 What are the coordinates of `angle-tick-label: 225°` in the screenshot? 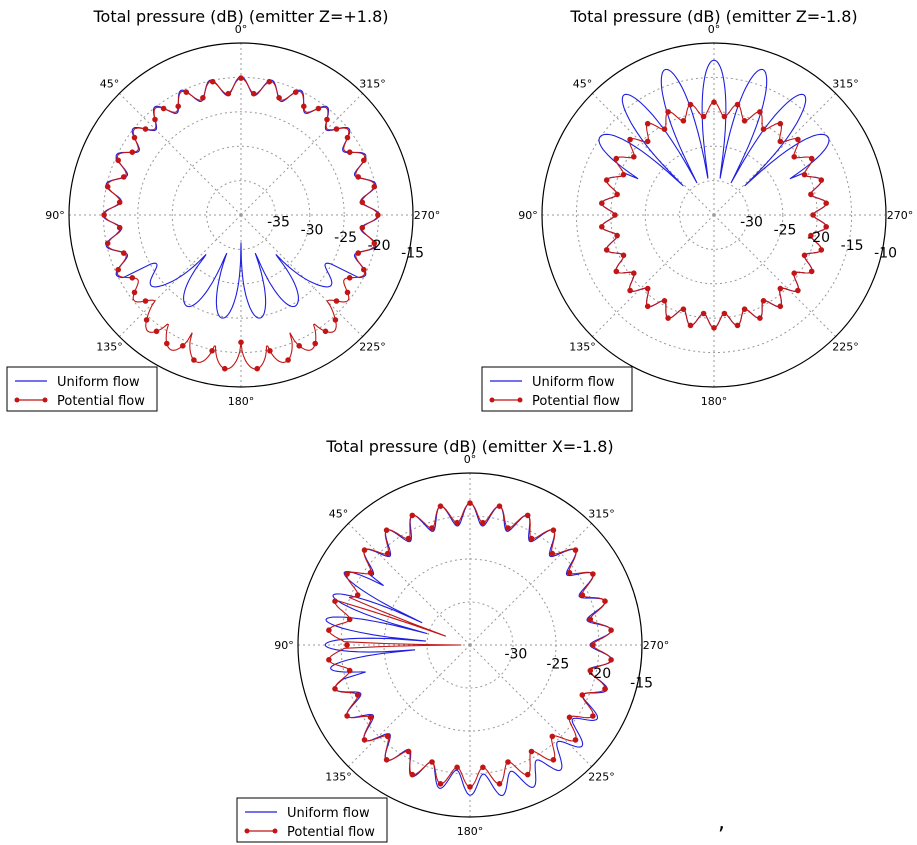 It's located at (845, 347).